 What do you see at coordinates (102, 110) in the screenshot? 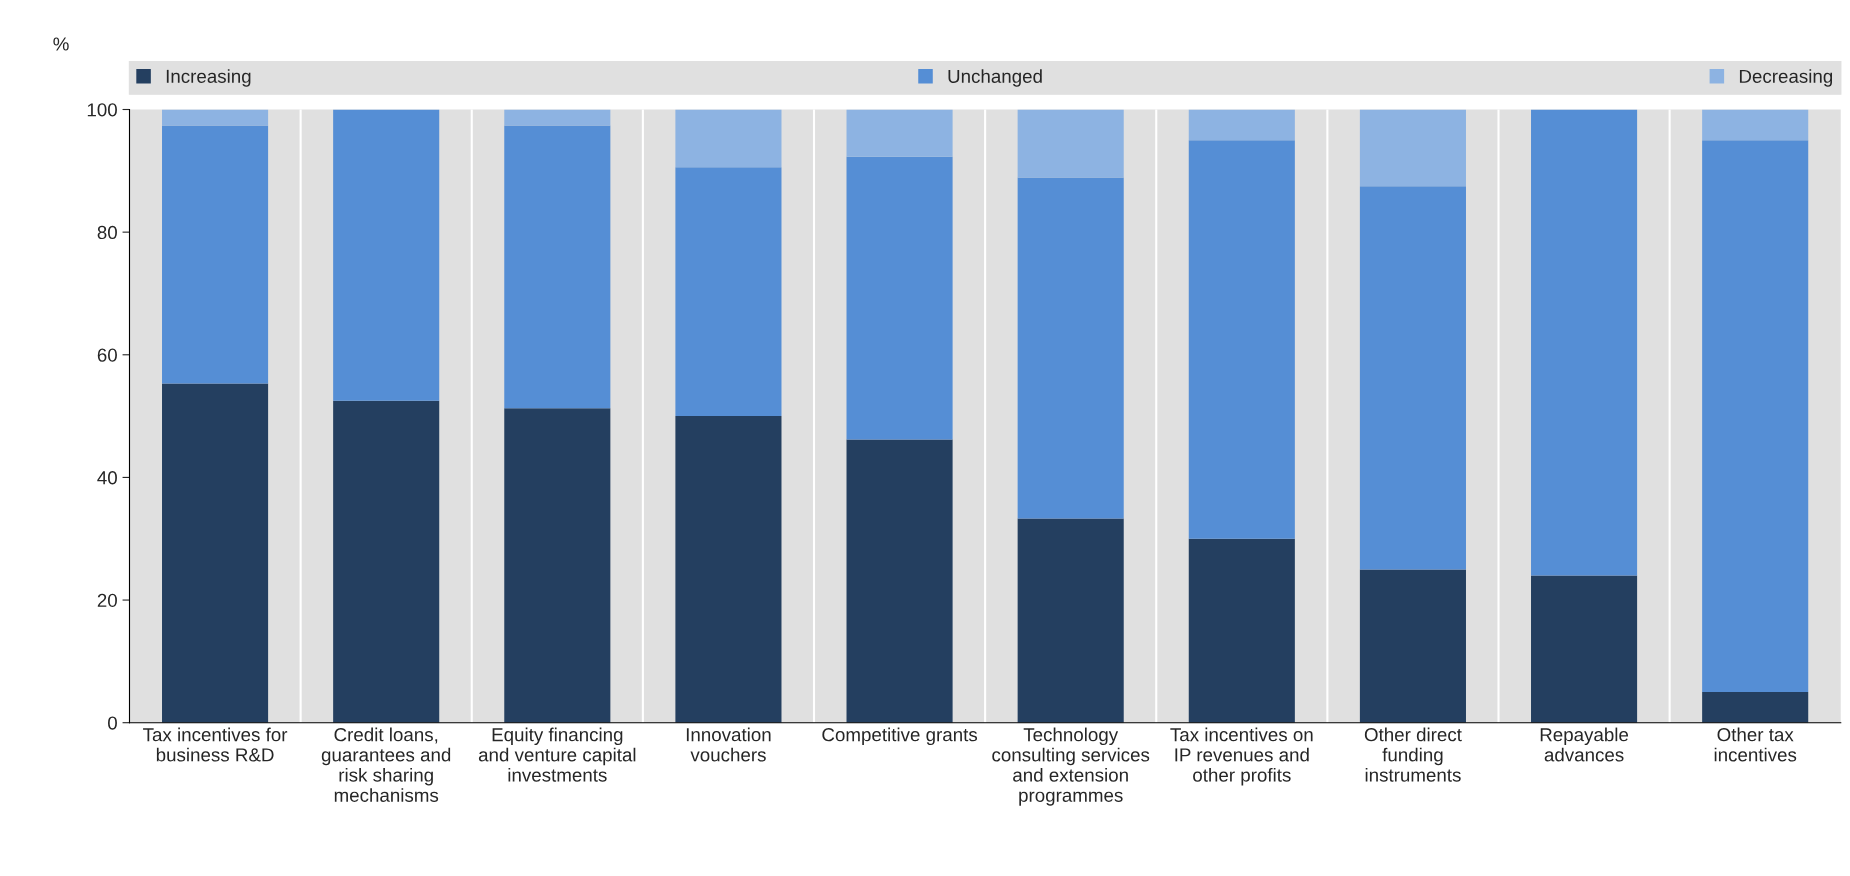
I see `y-tick-label: 100` at bounding box center [102, 110].